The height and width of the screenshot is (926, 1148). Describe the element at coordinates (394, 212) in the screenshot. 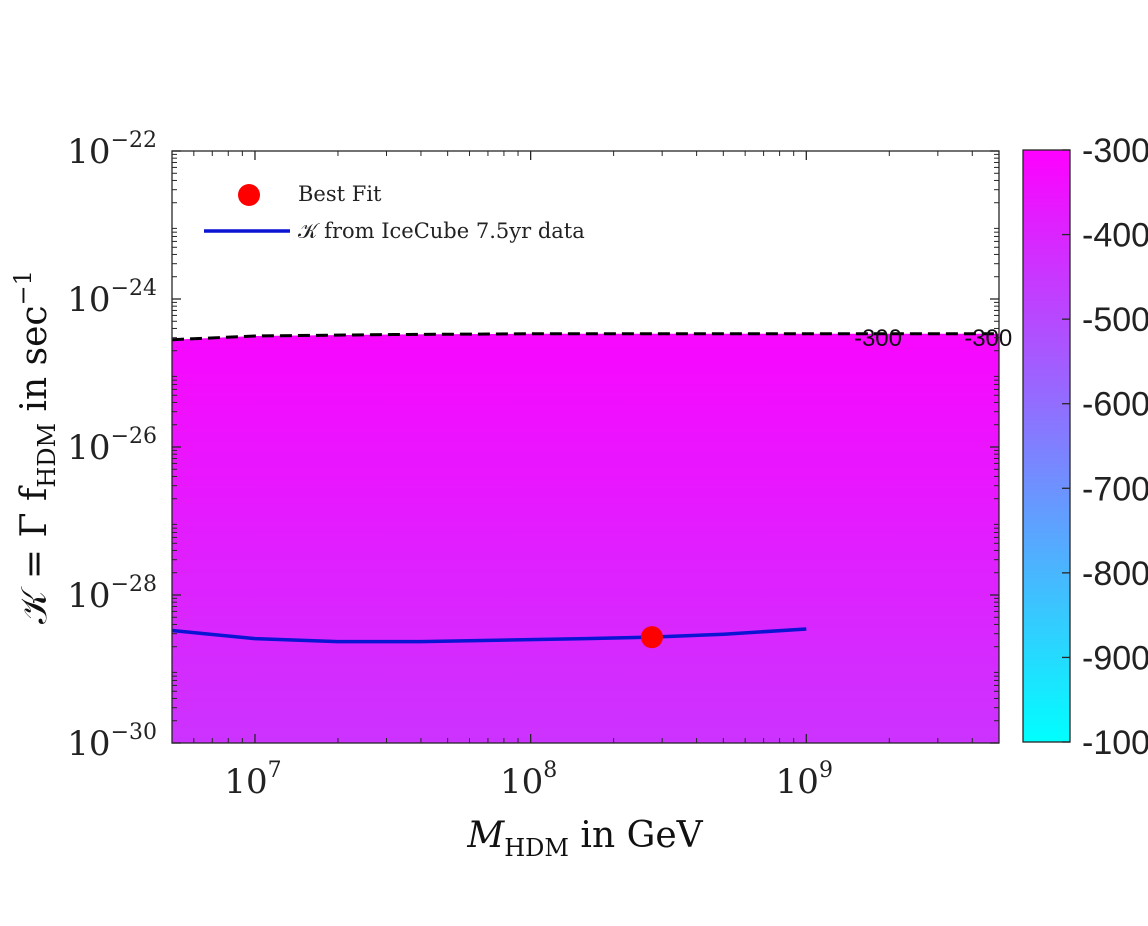

I see `legend: Best Fit 𝒦 from IceCube 7.5yr data` at that location.